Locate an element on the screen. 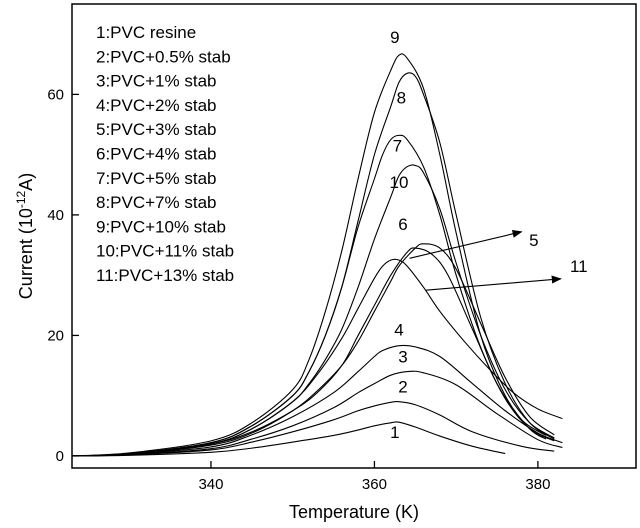 This screenshot has height=528, width=640. y-axis-title-main: Current (10 is located at coordinates (26, 253).